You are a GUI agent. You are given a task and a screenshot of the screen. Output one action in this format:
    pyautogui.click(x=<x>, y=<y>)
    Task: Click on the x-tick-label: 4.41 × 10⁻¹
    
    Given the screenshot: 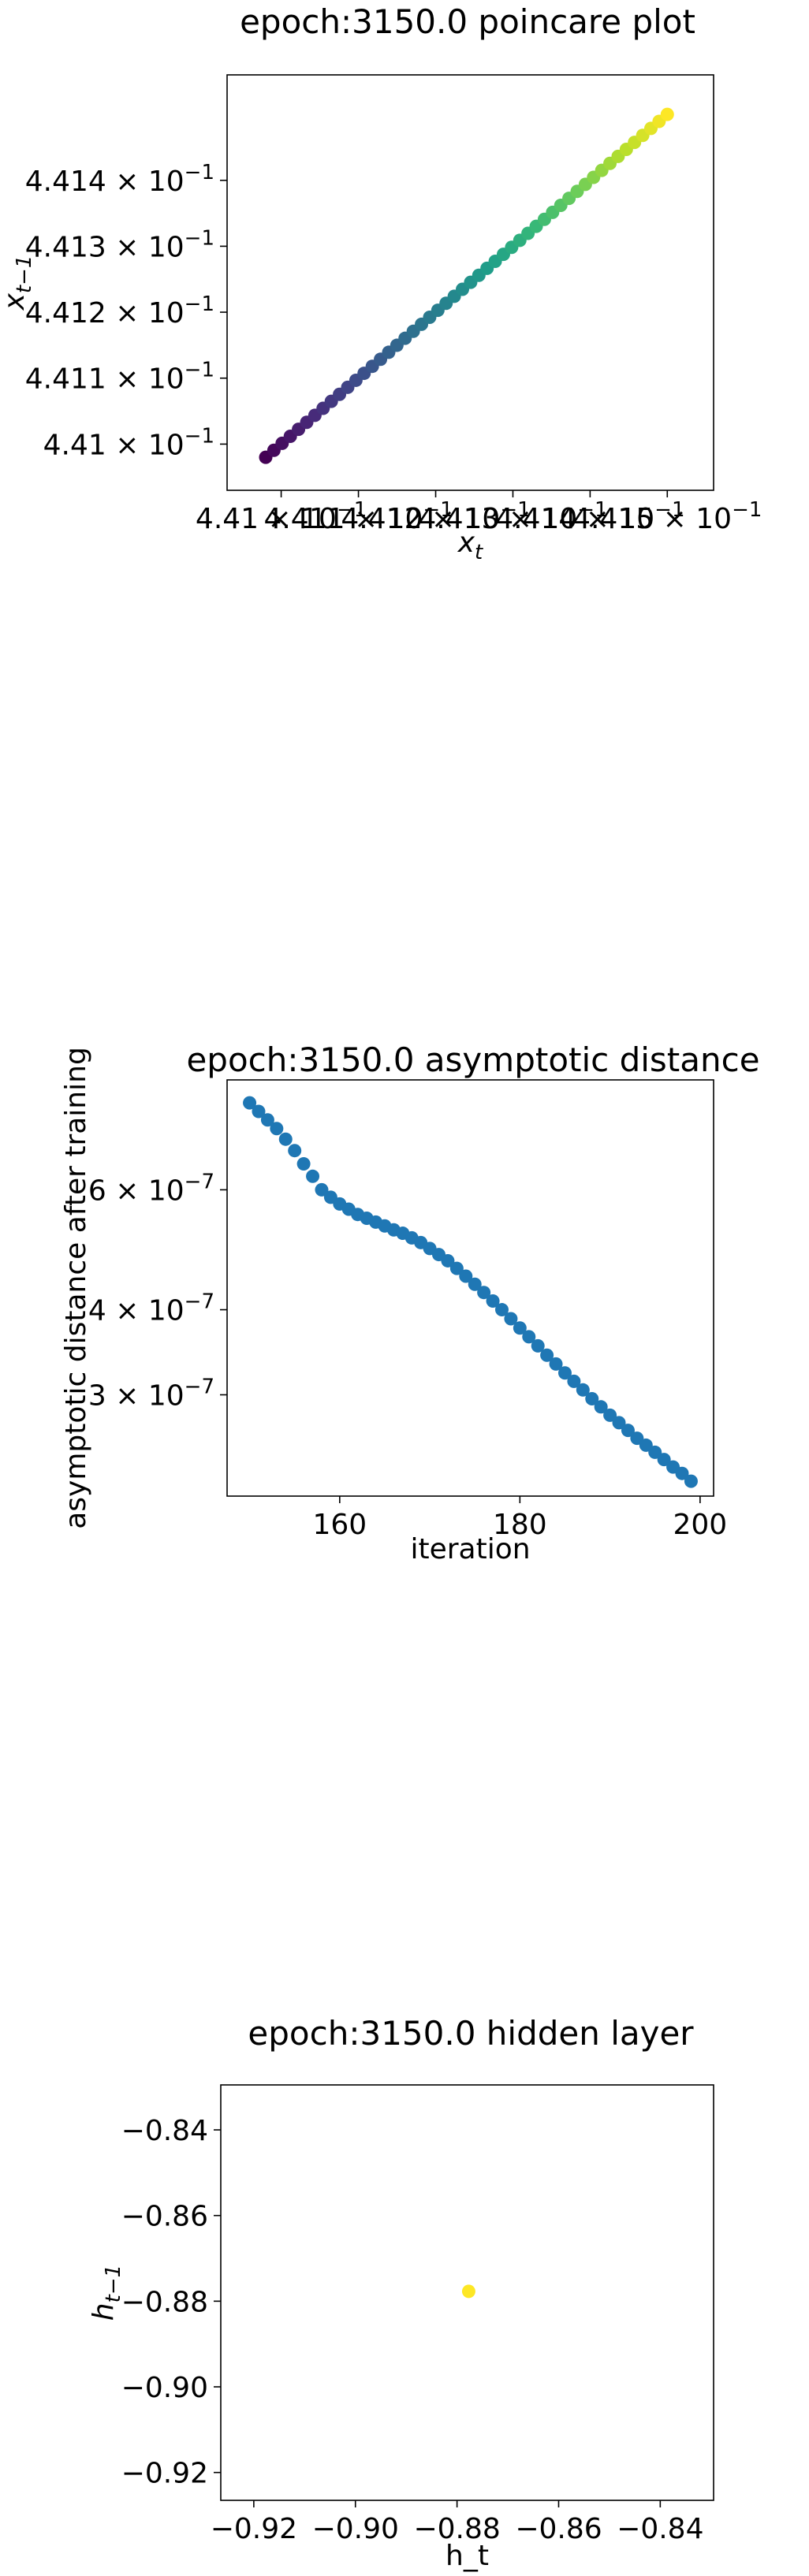 What is the action you would take?
    pyautogui.click(x=281, y=516)
    